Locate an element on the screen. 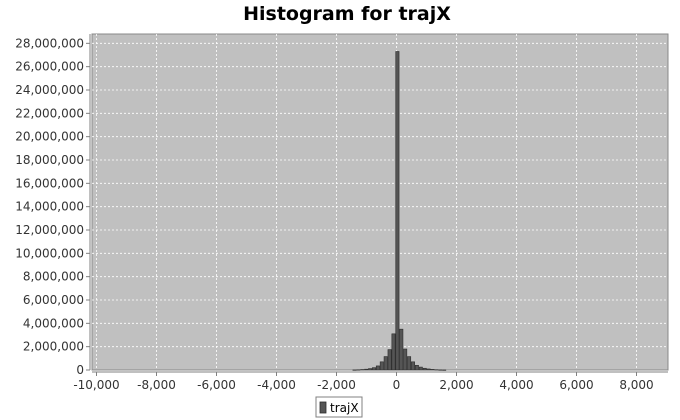 The width and height of the screenshot is (680, 420). y-tick-label: 12,000,000 is located at coordinates (49, 230).